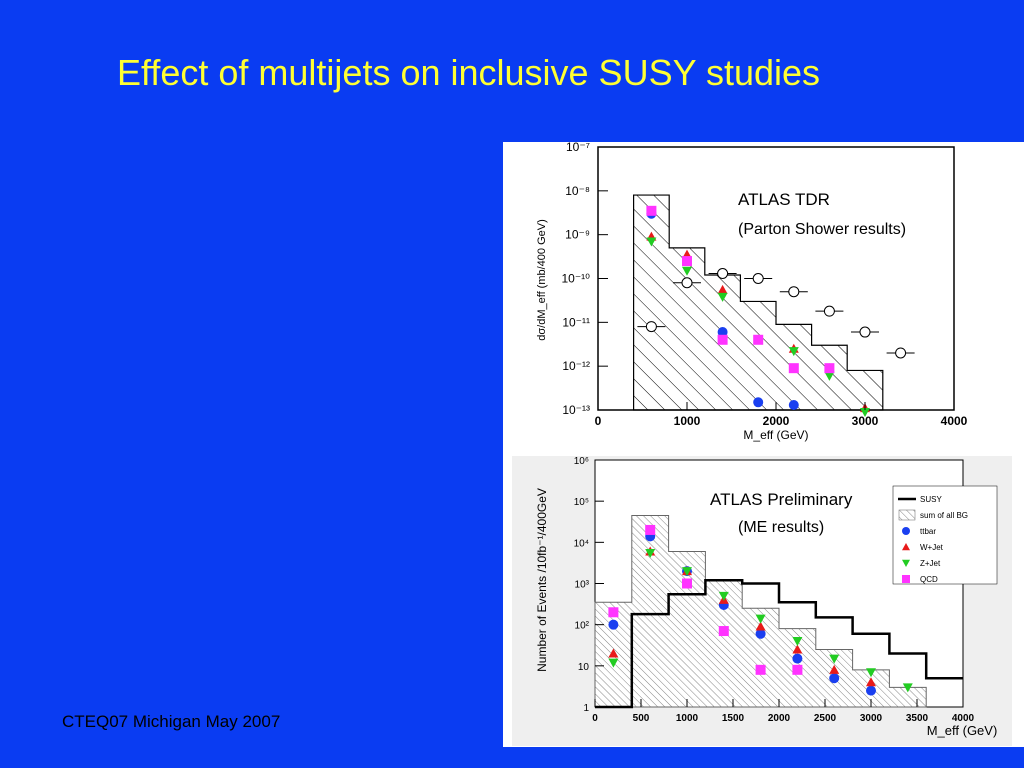  What do you see at coordinates (641, 718) in the screenshot?
I see `x-tick-label: 500` at bounding box center [641, 718].